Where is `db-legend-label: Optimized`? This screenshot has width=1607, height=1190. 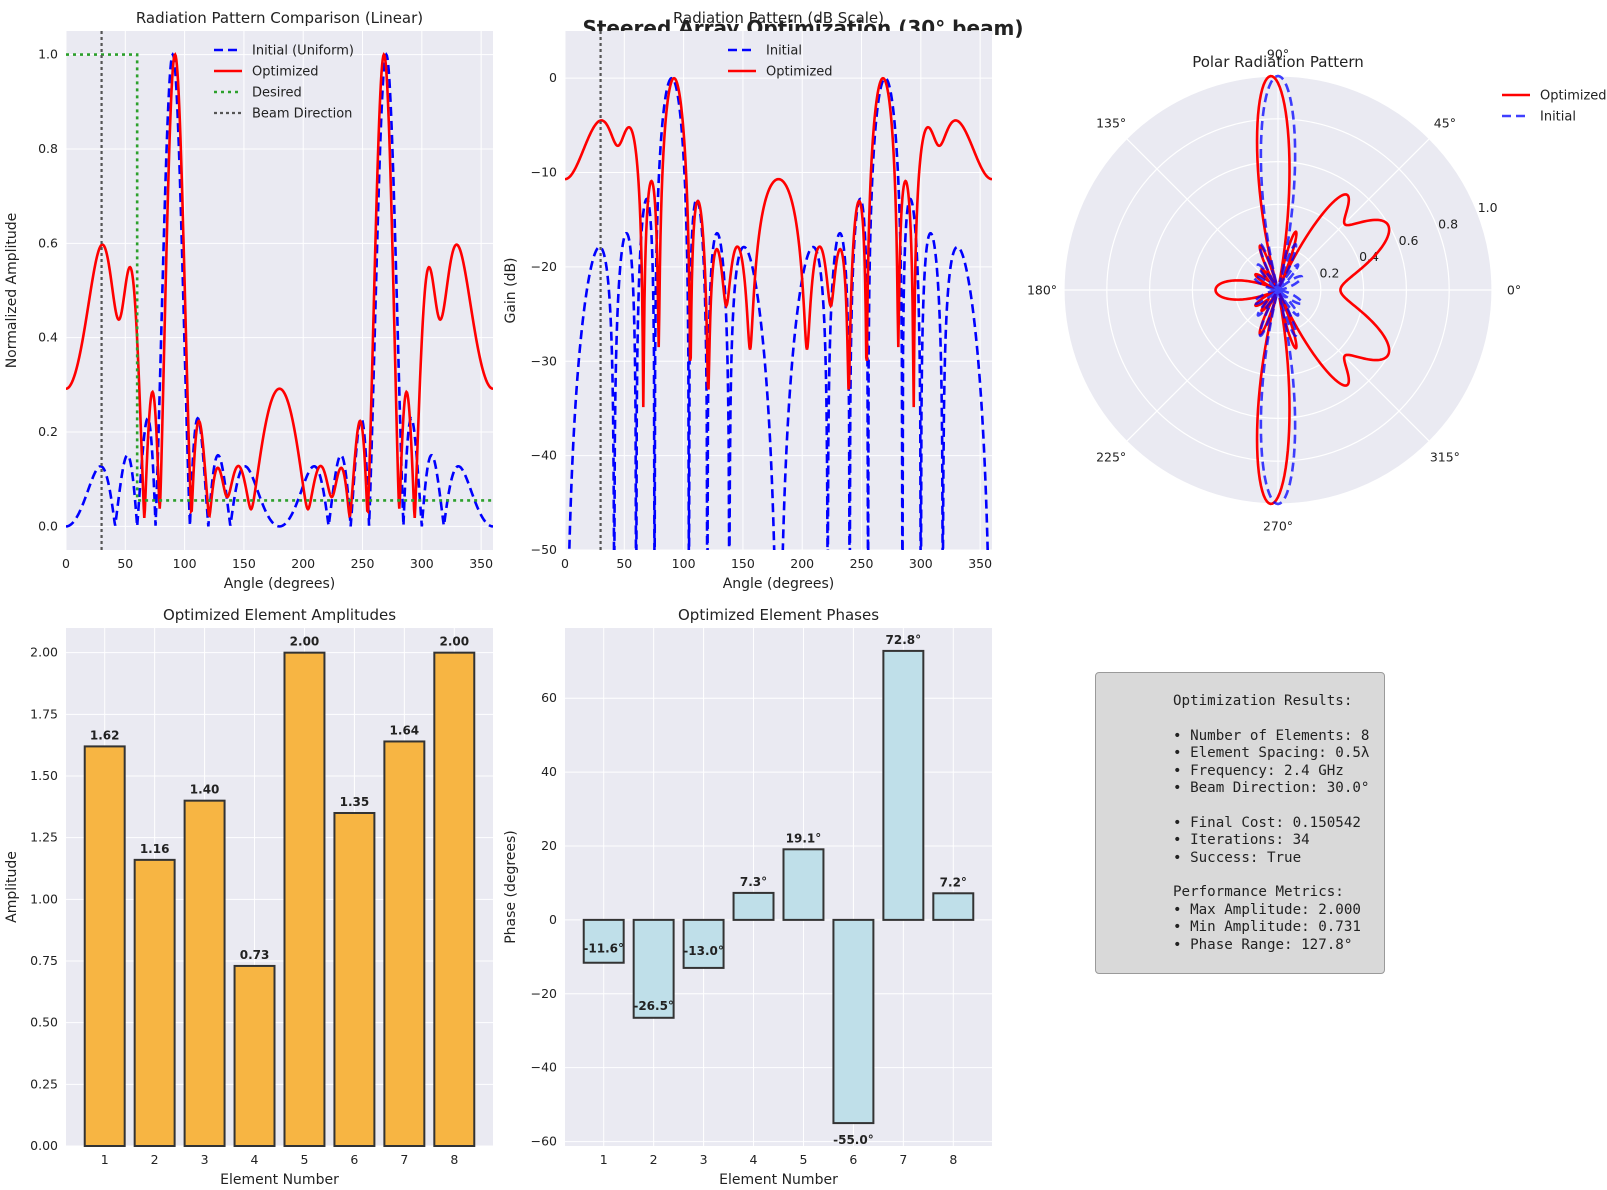
db-legend-label: Optimized is located at coordinates (799, 72).